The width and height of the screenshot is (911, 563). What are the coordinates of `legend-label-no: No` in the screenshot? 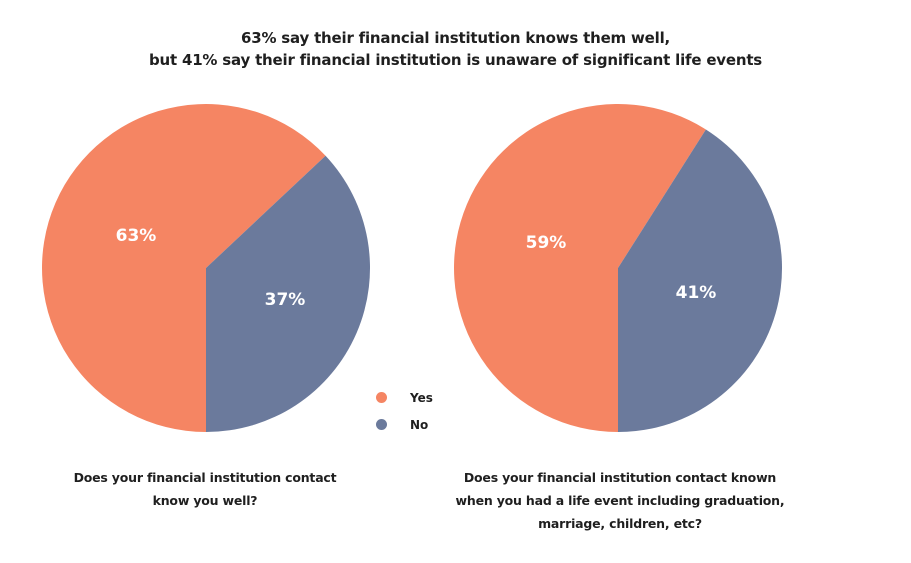 It's located at (419, 424).